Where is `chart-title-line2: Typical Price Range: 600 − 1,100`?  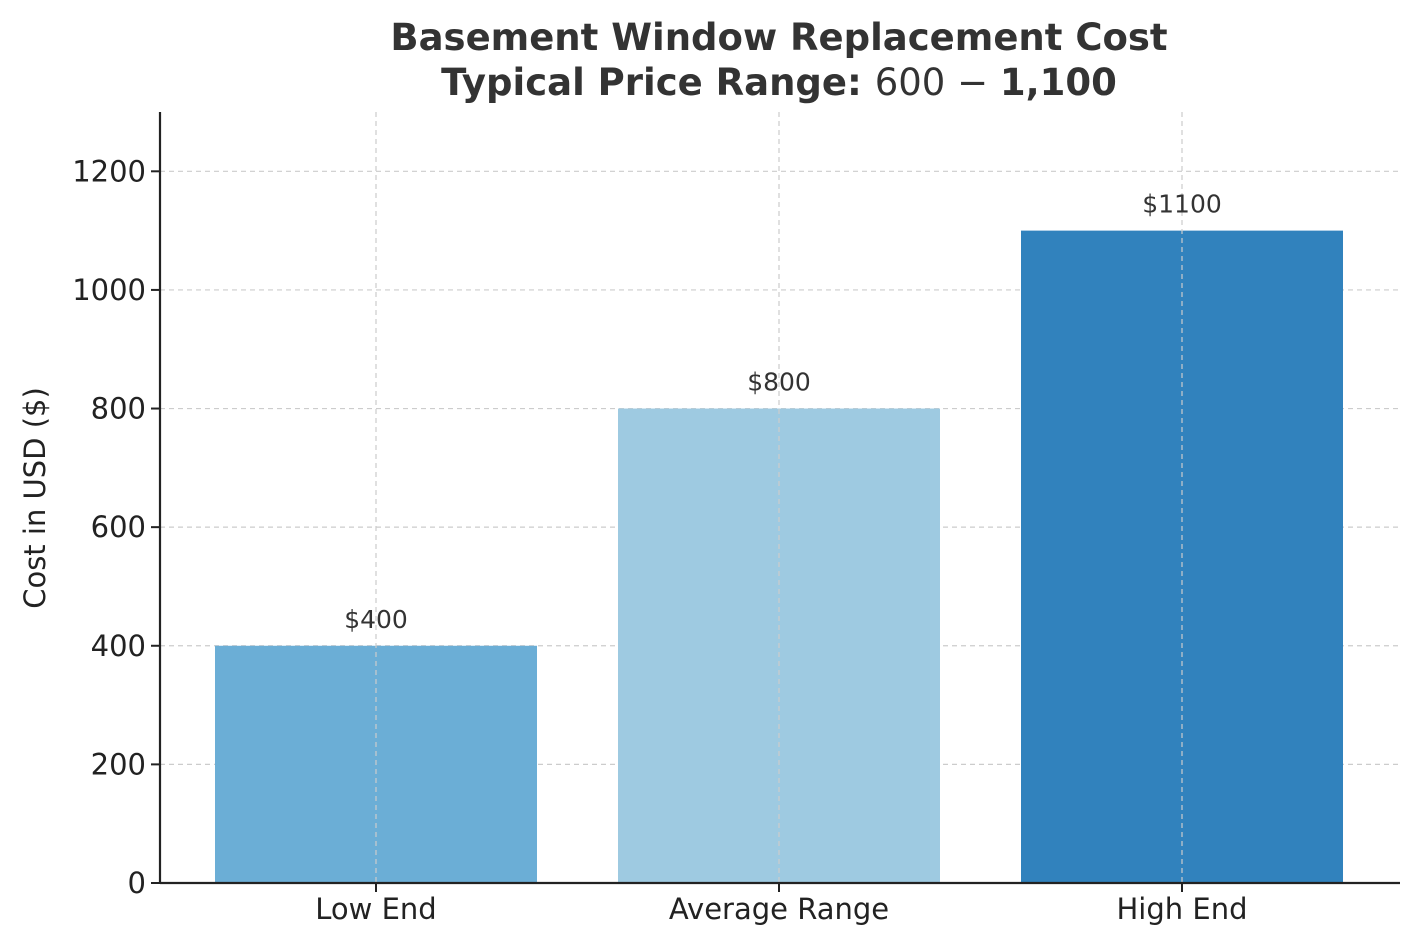
chart-title-line2: Typical Price Range: 600 − 1,100 is located at coordinates (779, 82).